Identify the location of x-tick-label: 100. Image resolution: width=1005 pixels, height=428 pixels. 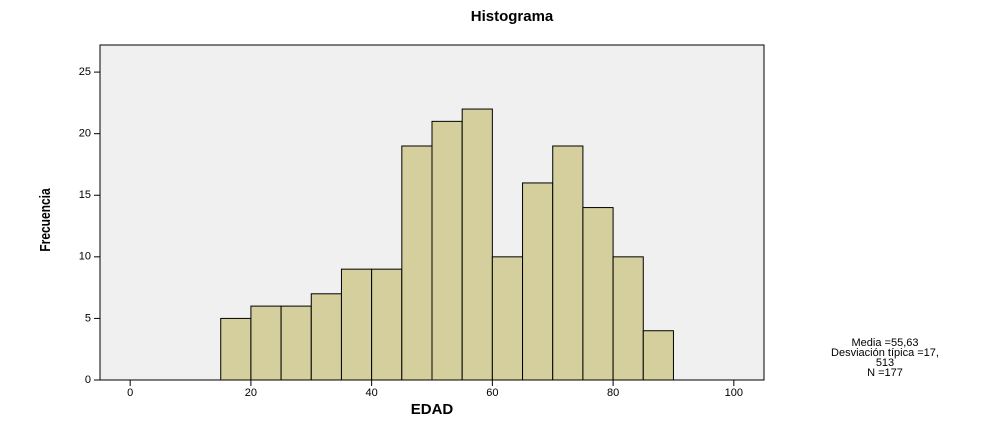
(734, 393).